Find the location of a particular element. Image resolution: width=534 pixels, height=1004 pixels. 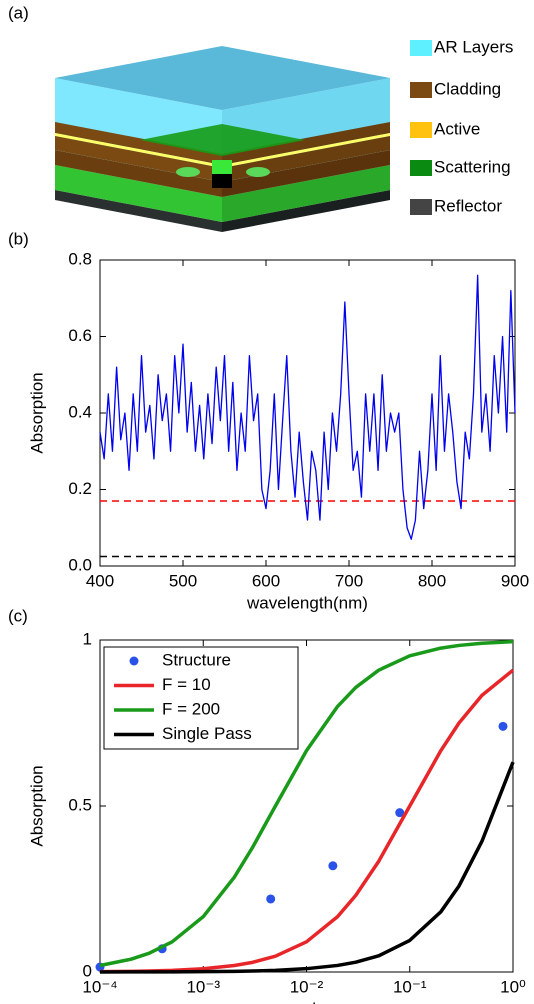

x-tick-label: 10⁰ is located at coordinates (513, 986).